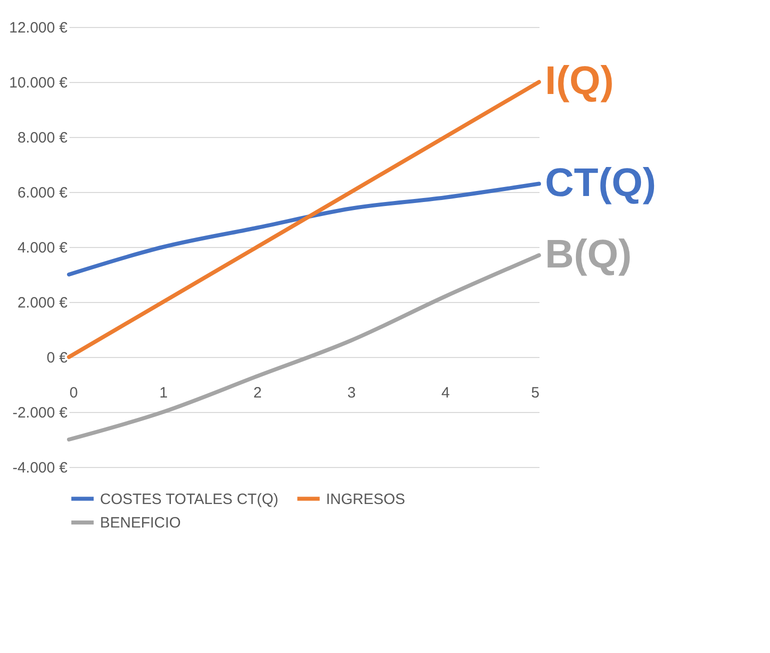 The image size is (770, 653). Describe the element at coordinates (304, 229) in the screenshot. I see `line-series` at that location.